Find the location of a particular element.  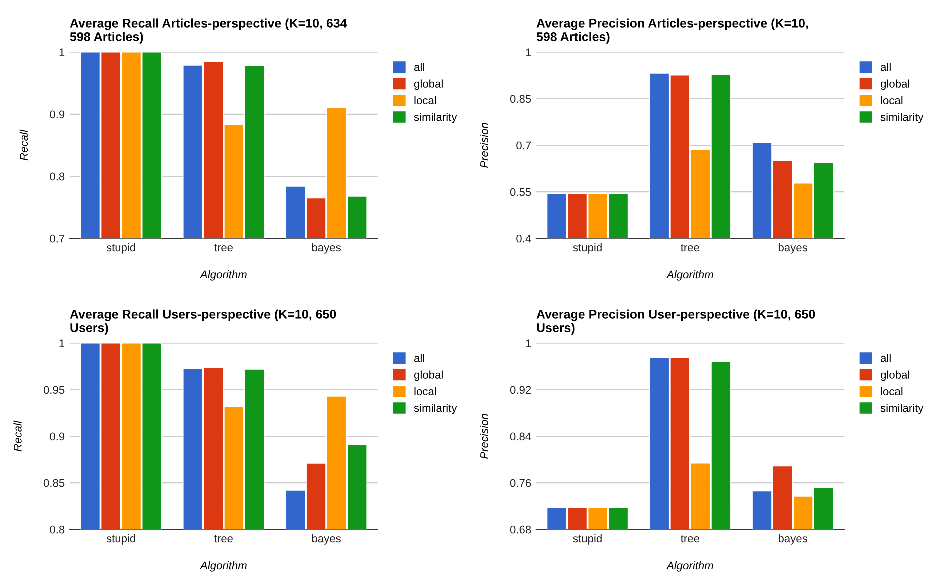

y-tick-label: 0.84 is located at coordinates (521, 436).